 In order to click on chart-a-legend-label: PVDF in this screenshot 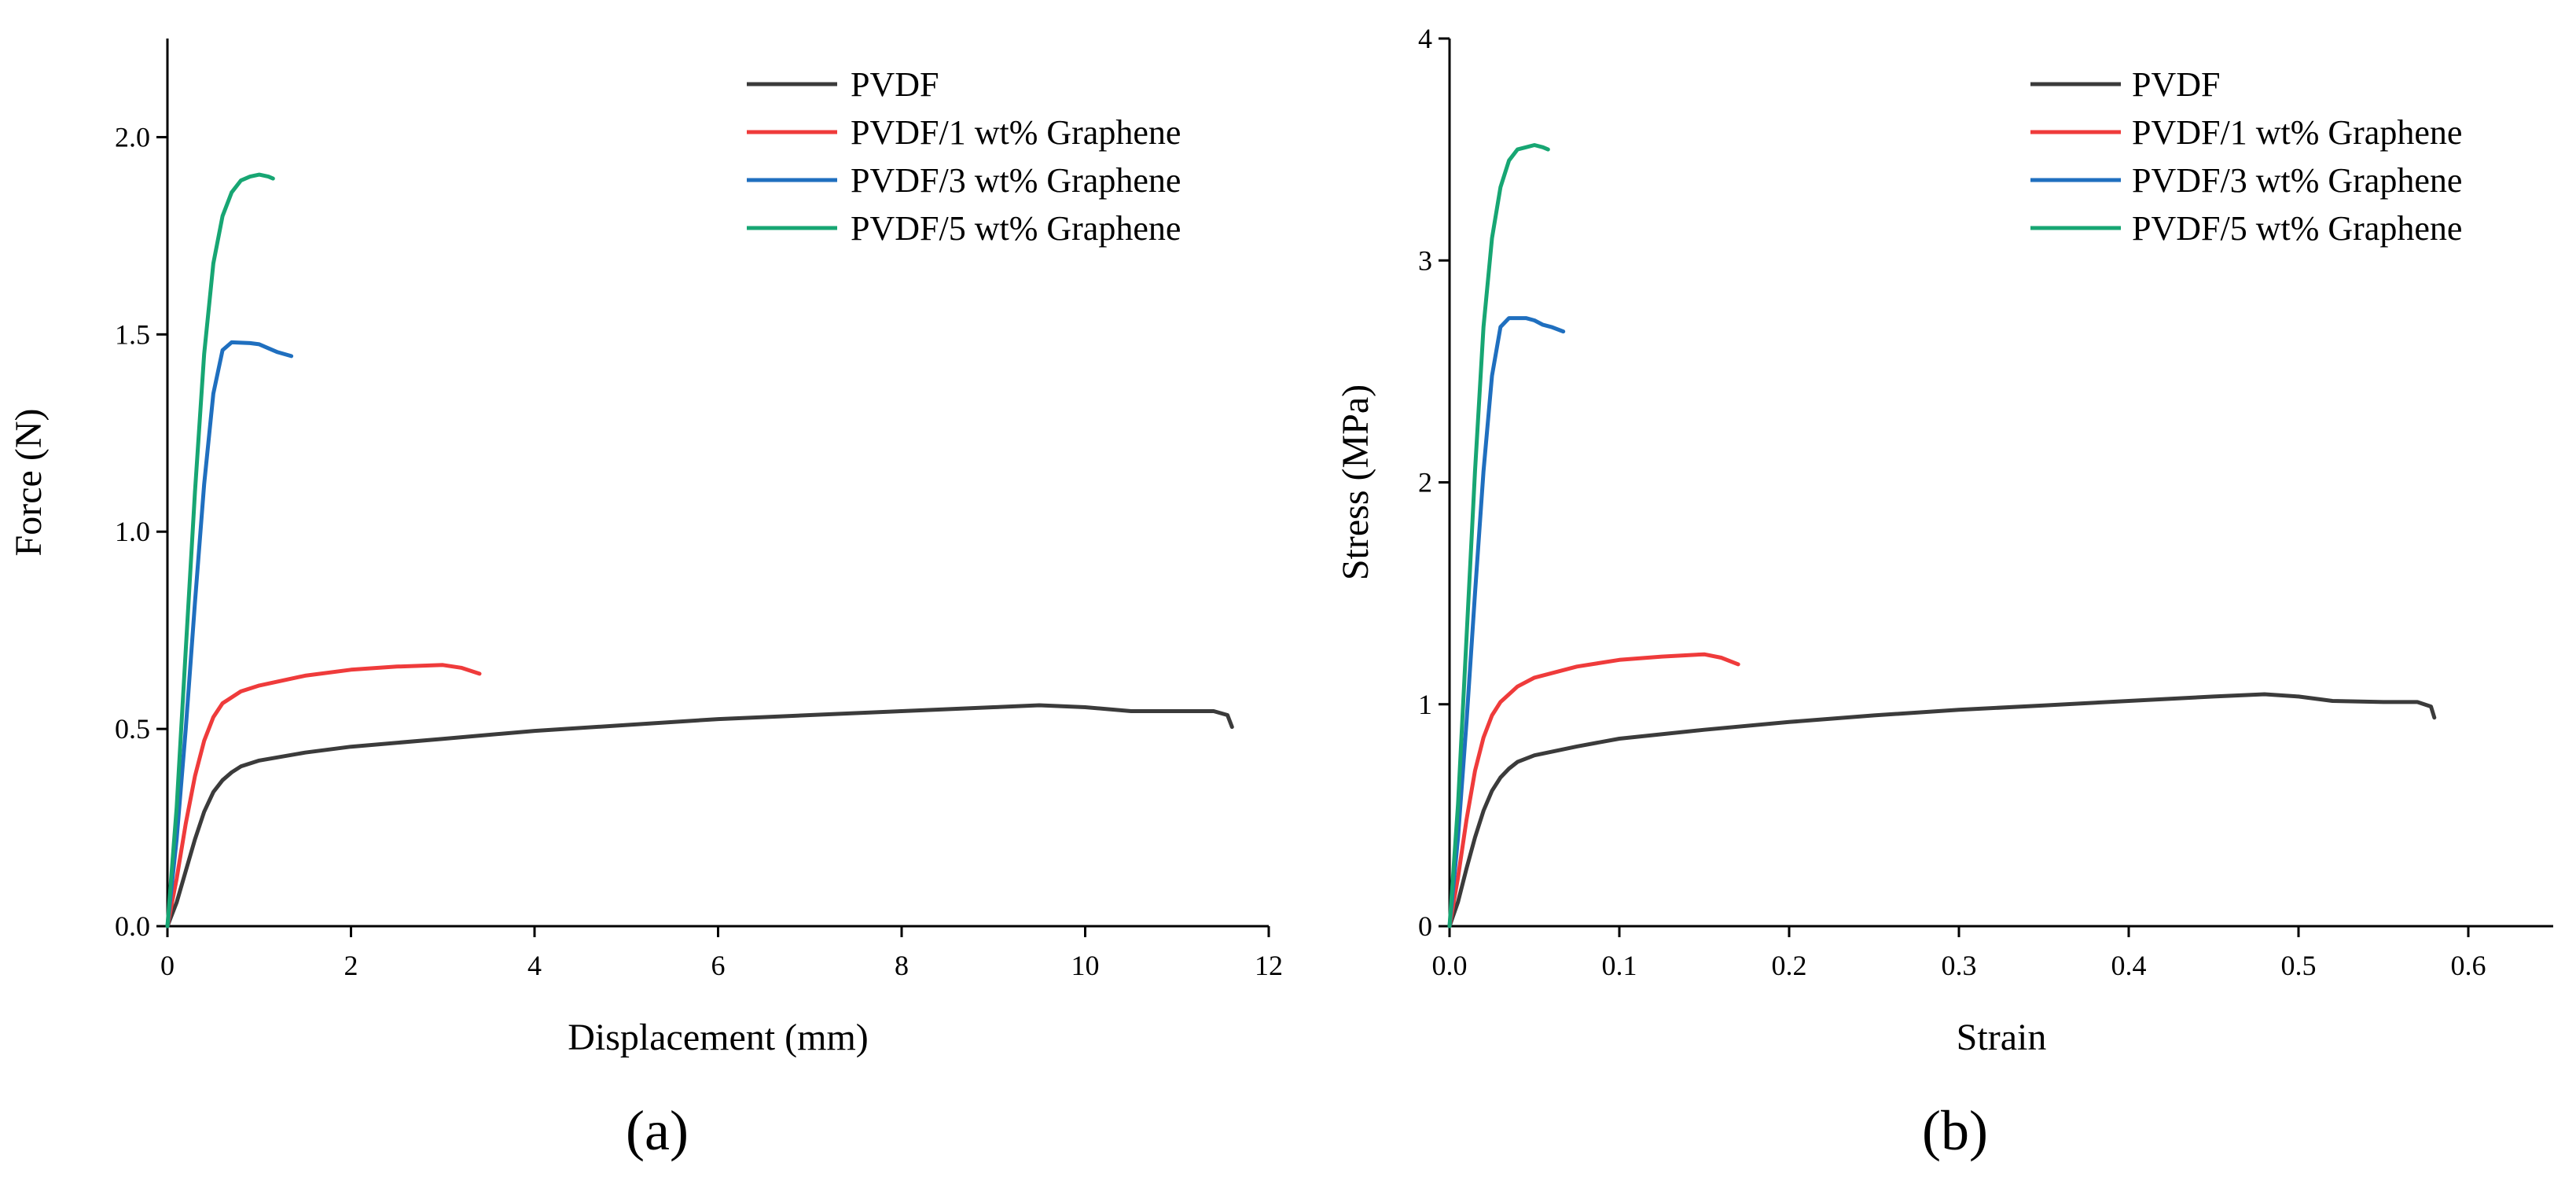, I will do `click(895, 84)`.